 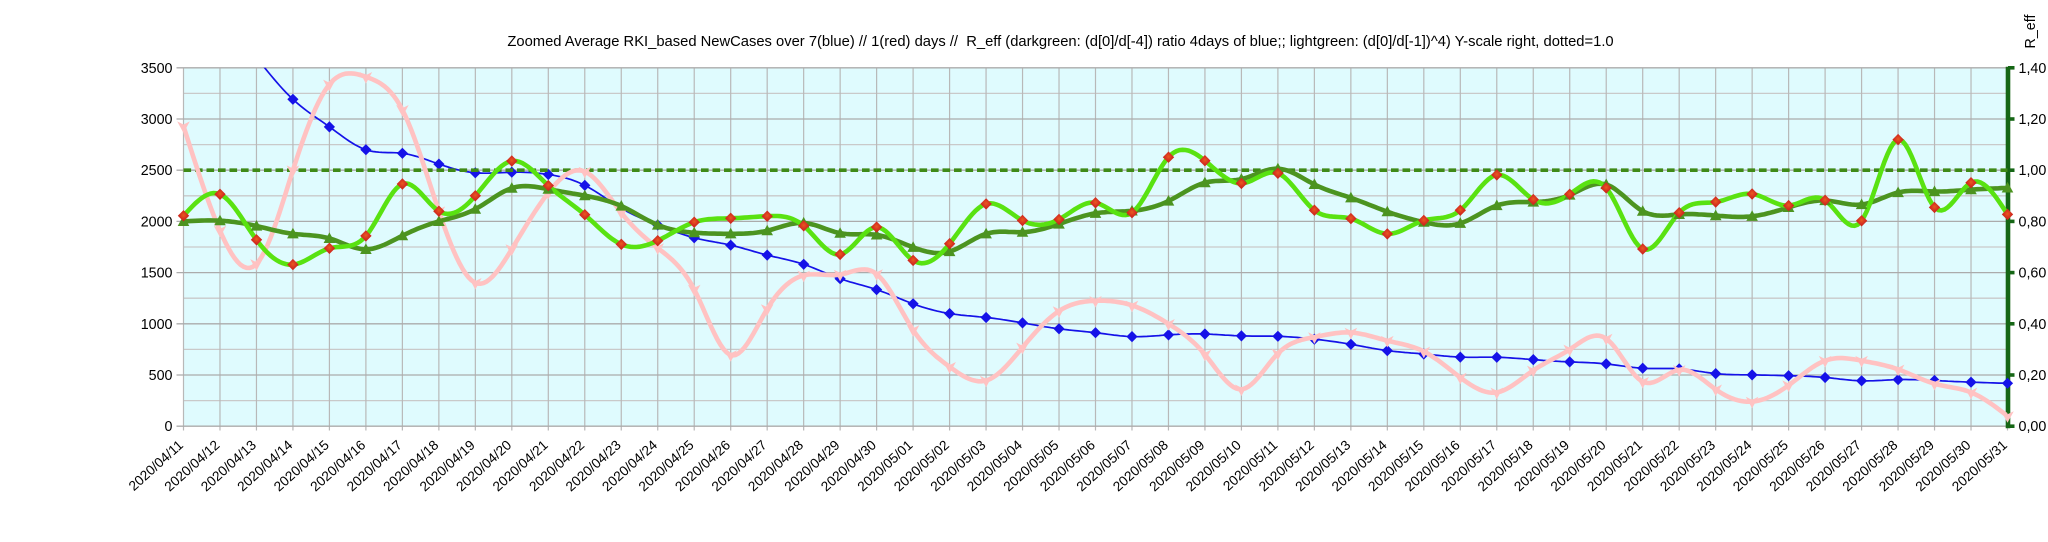 What do you see at coordinates (2033, 325) in the screenshot?
I see `svg-text: 0,40` at bounding box center [2033, 325].